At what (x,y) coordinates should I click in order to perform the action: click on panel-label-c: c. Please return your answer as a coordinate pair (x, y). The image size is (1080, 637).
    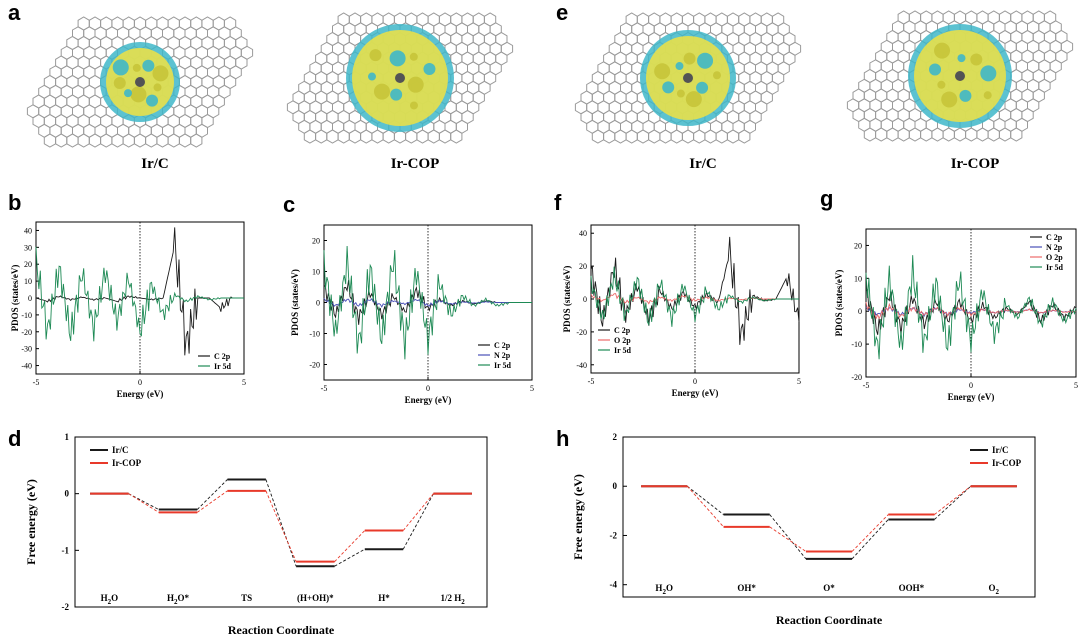
    Looking at the image, I should click on (289, 204).